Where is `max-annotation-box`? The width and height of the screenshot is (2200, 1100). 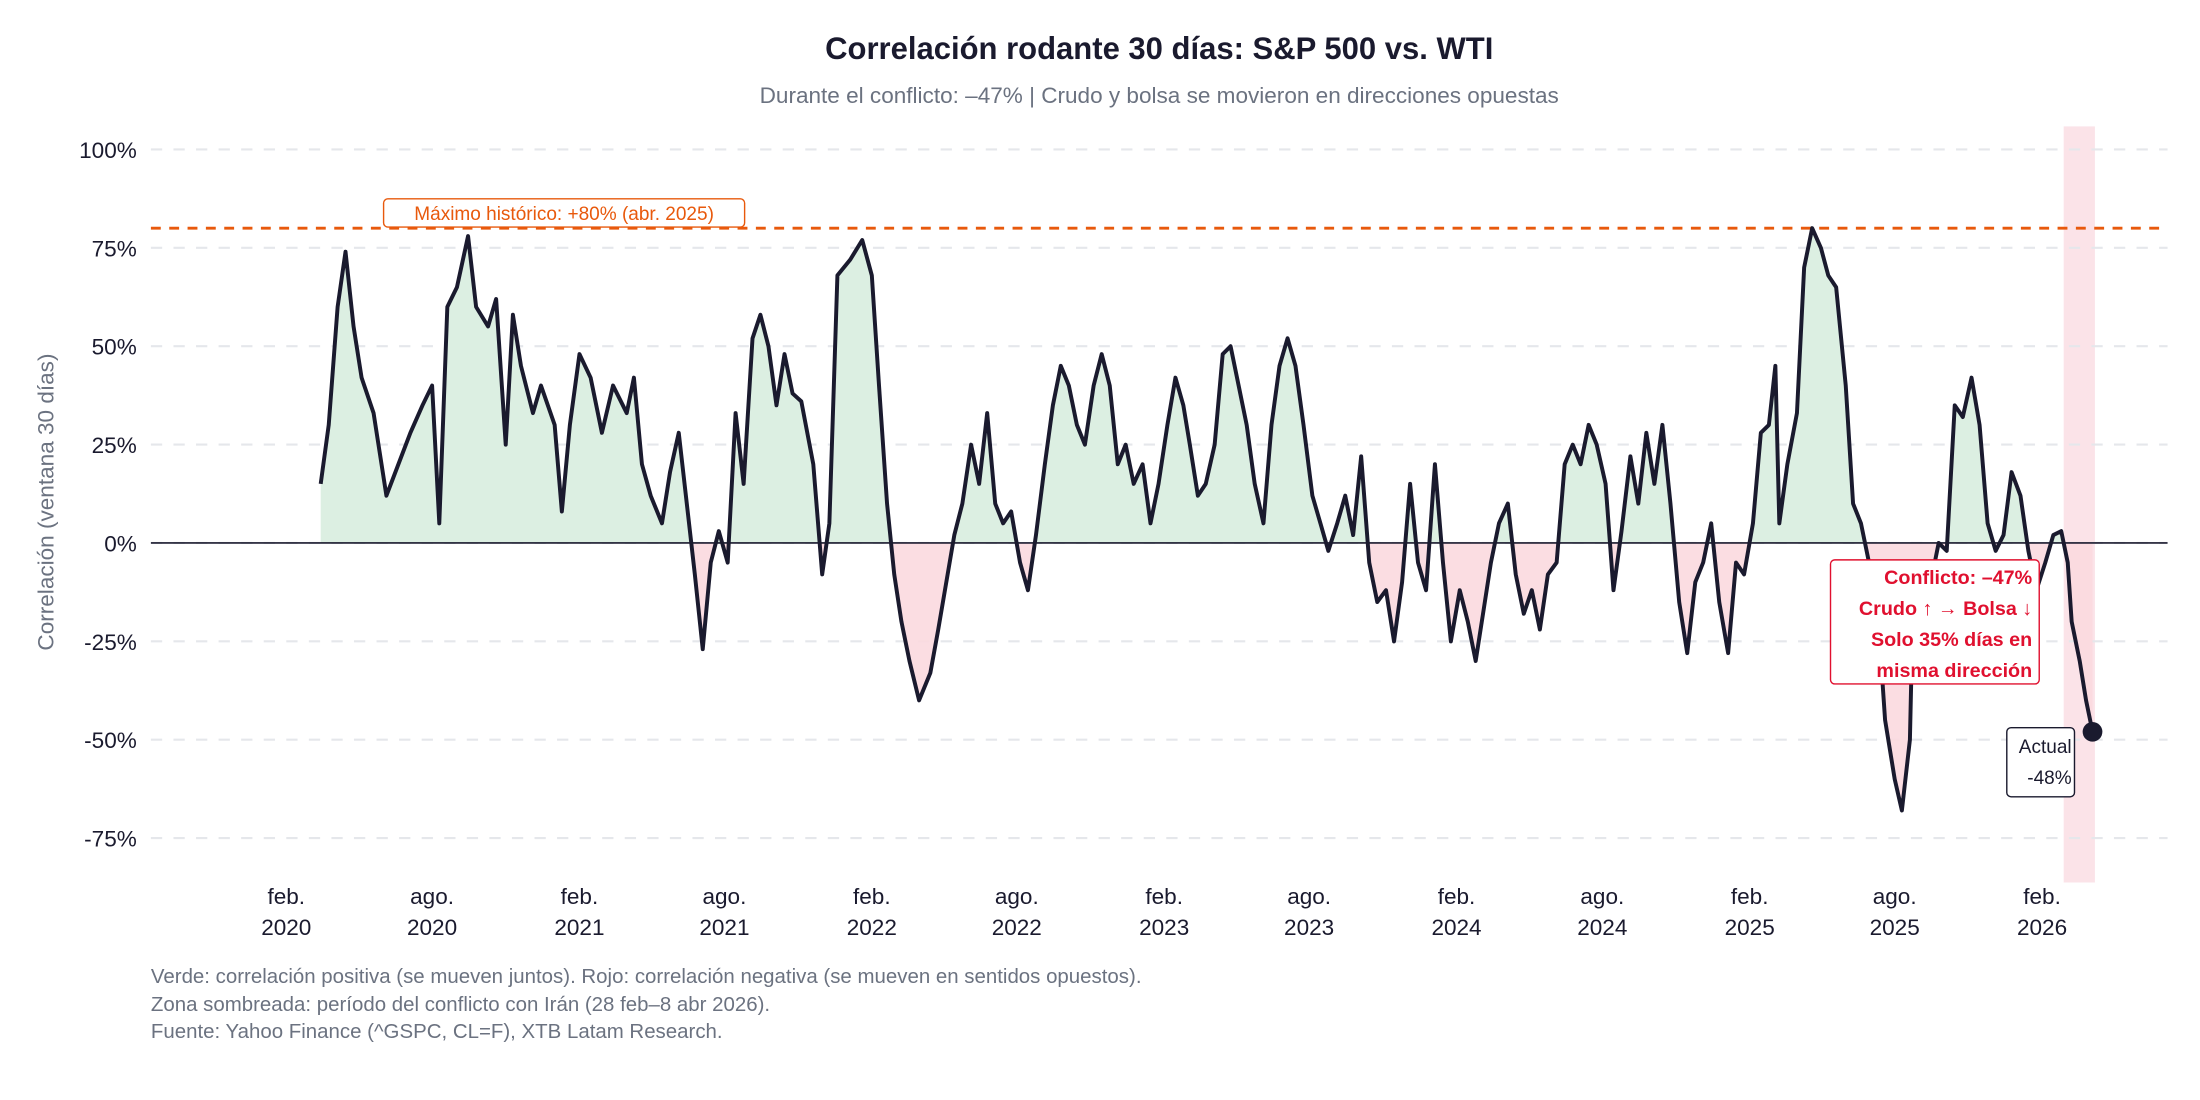
max-annotation-box is located at coordinates (564, 213).